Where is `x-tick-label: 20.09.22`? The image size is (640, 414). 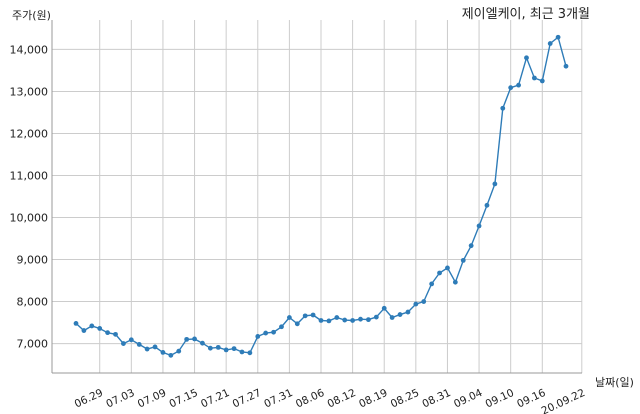 x-tick-label: 20.09.22 is located at coordinates (563, 400).